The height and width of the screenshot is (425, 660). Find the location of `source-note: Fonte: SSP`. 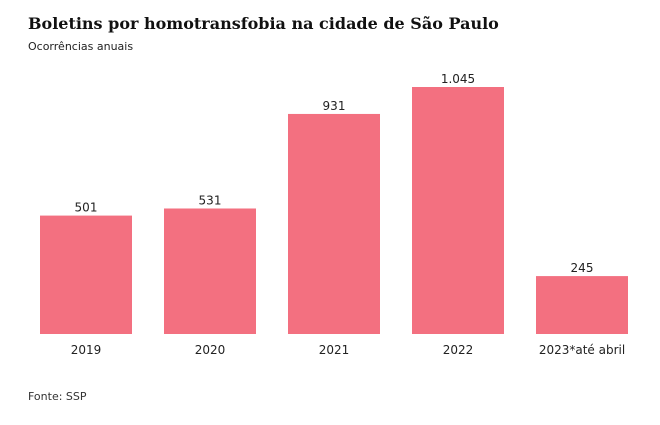

source-note: Fonte: SSP is located at coordinates (57, 396).